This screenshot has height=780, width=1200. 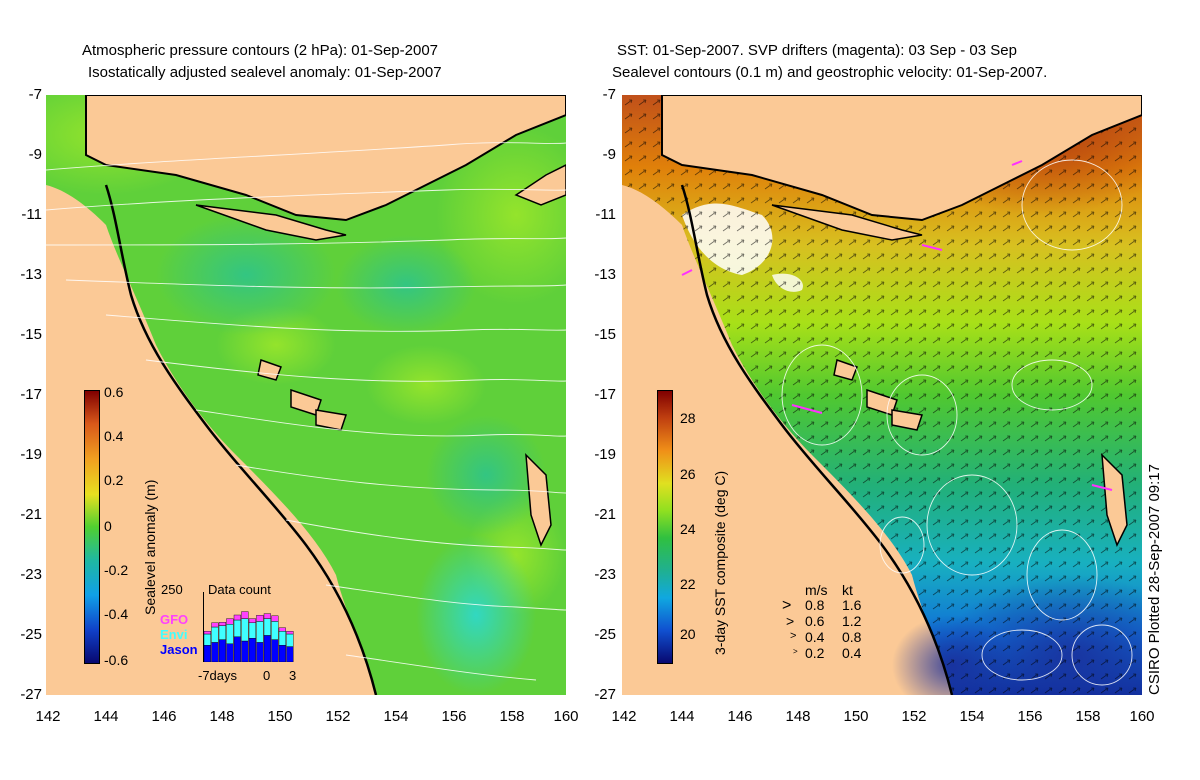 What do you see at coordinates (116, 614) in the screenshot?
I see `sla-cbar-tick: -0.4` at bounding box center [116, 614].